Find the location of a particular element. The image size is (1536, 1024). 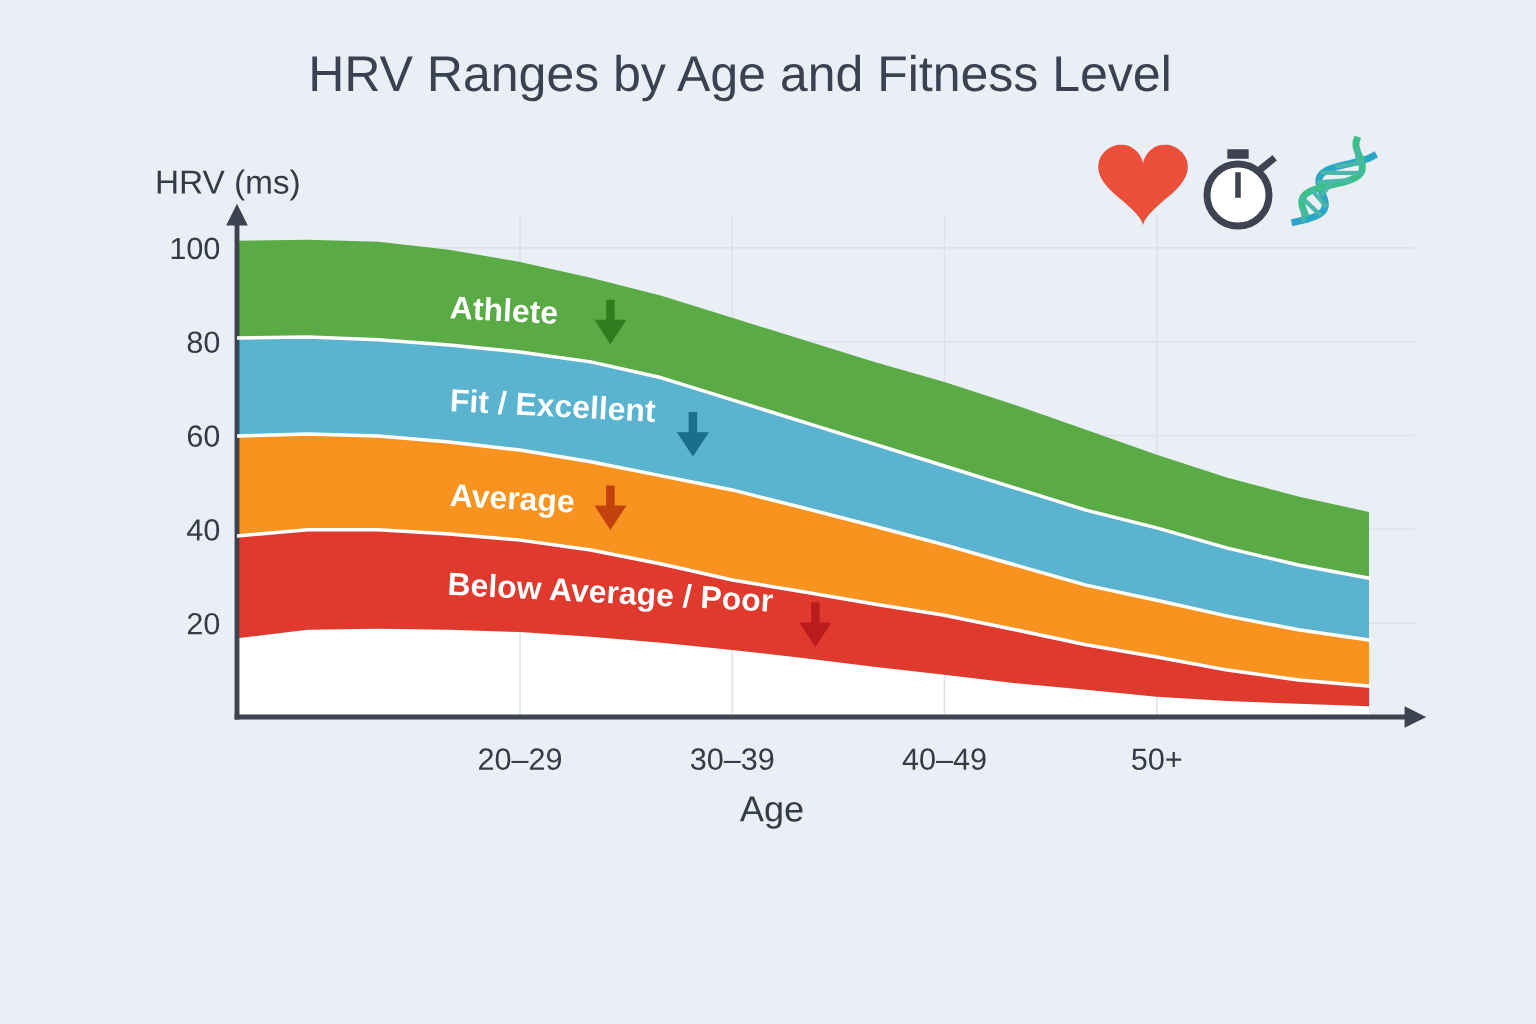

y-tick-label: 60 is located at coordinates (203, 436).